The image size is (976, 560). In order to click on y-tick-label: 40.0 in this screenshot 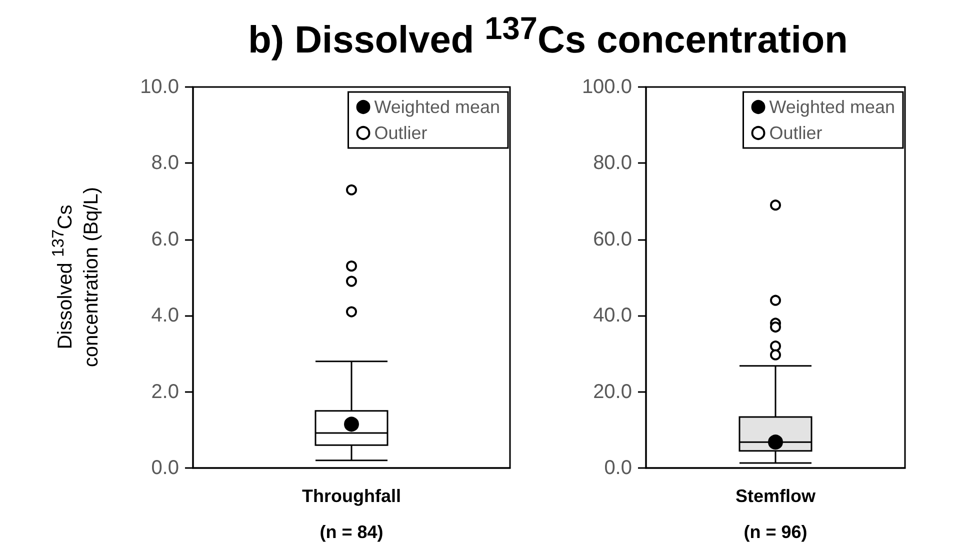, I will do `click(612, 315)`.